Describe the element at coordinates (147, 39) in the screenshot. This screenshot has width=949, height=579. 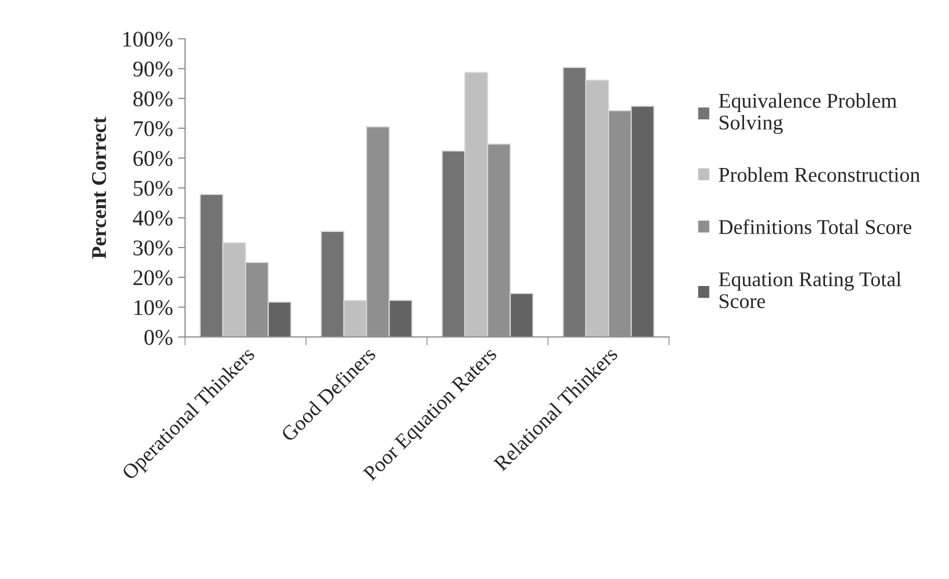
I see `y-tick-label: 100%` at that location.